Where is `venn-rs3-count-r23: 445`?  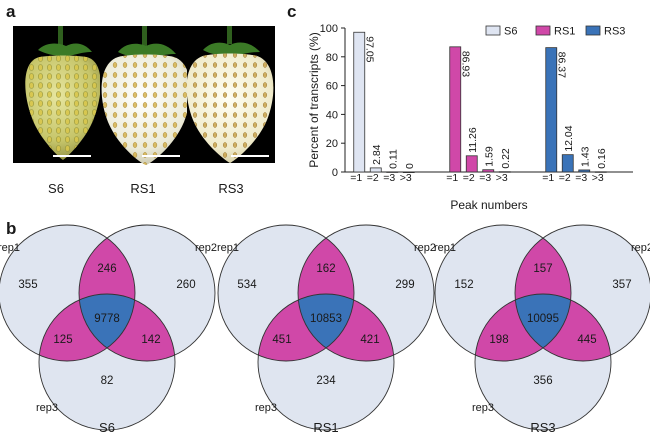
venn-rs3-count-r23: 445 is located at coordinates (586, 340).